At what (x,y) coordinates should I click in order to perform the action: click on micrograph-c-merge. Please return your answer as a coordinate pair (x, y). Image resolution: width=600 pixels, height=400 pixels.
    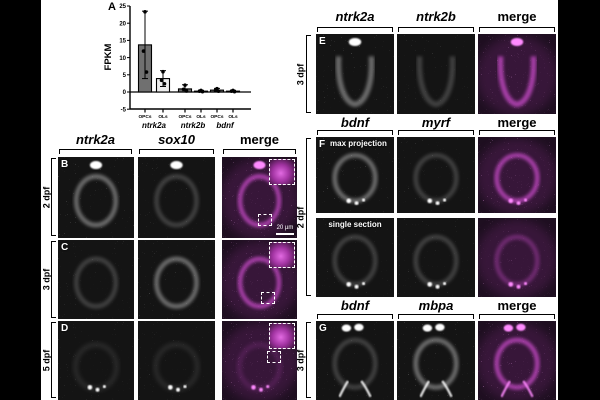
    Looking at the image, I should click on (259, 279).